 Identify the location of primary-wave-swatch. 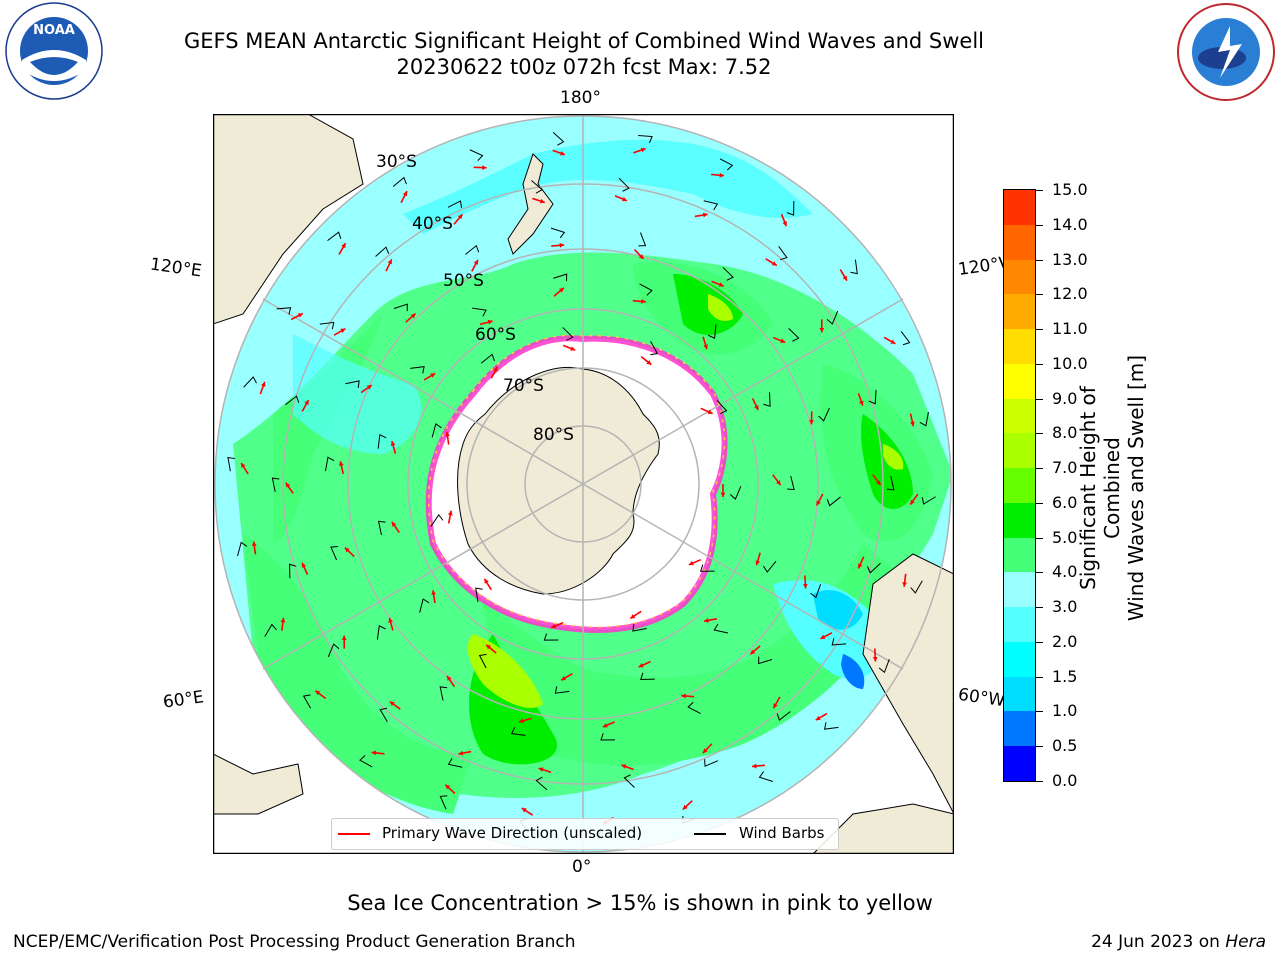
(354, 834).